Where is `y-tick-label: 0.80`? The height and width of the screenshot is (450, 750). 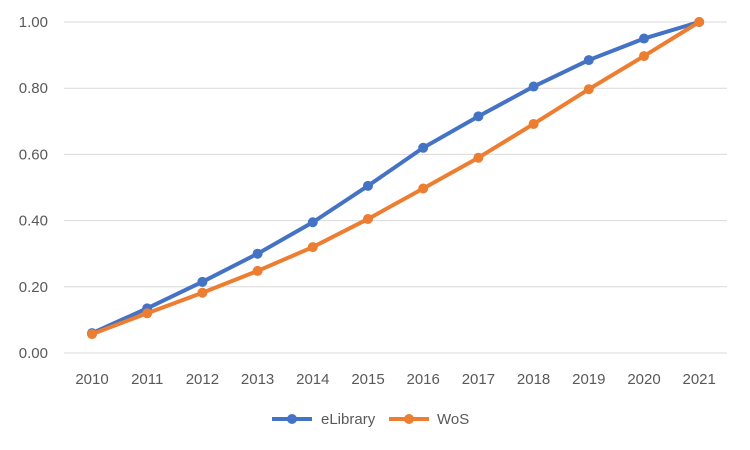 y-tick-label: 0.80 is located at coordinates (33, 88).